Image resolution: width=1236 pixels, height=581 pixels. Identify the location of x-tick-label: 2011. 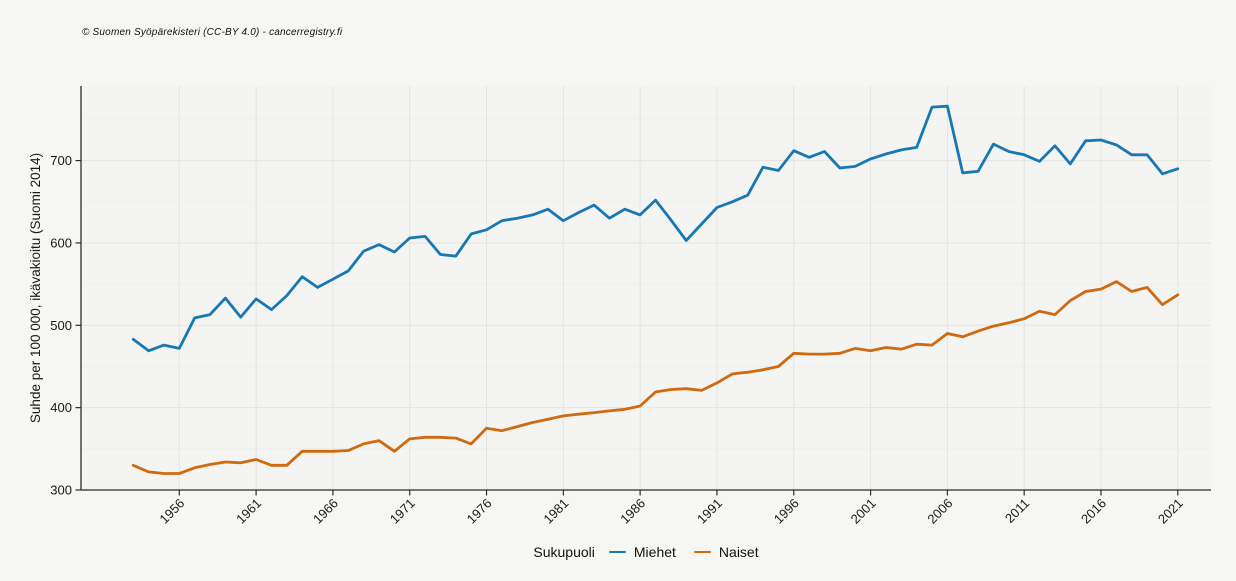
(1017, 511).